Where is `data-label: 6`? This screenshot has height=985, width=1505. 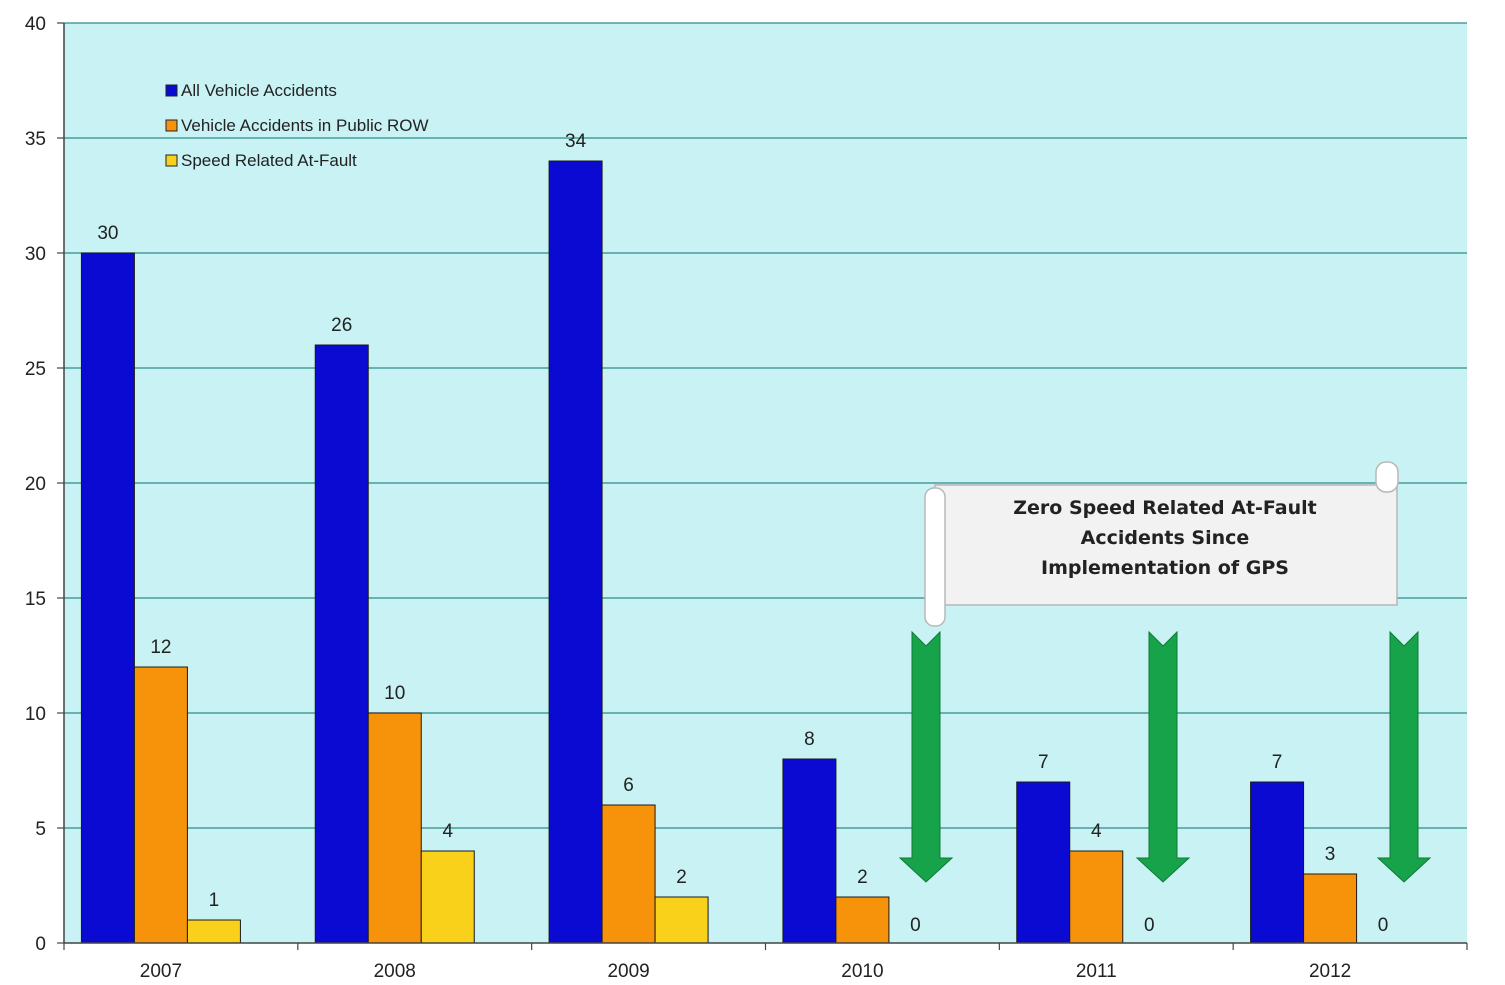
data-label: 6 is located at coordinates (628, 785).